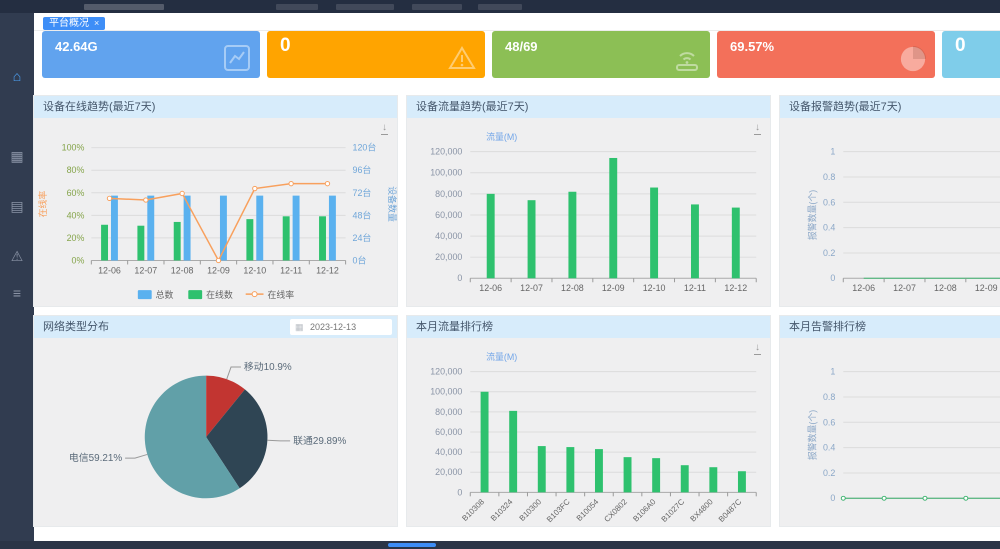  I want to click on svg-text: 0台, so click(360, 259).